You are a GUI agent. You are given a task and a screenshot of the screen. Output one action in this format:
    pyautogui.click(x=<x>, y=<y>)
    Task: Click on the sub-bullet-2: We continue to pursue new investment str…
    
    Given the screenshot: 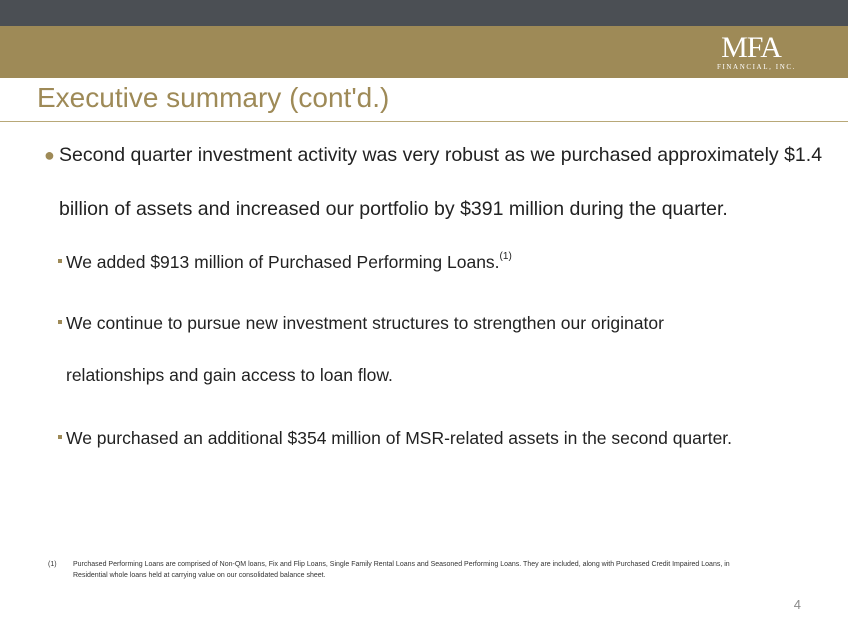 What is the action you would take?
    pyautogui.click(x=438, y=349)
    